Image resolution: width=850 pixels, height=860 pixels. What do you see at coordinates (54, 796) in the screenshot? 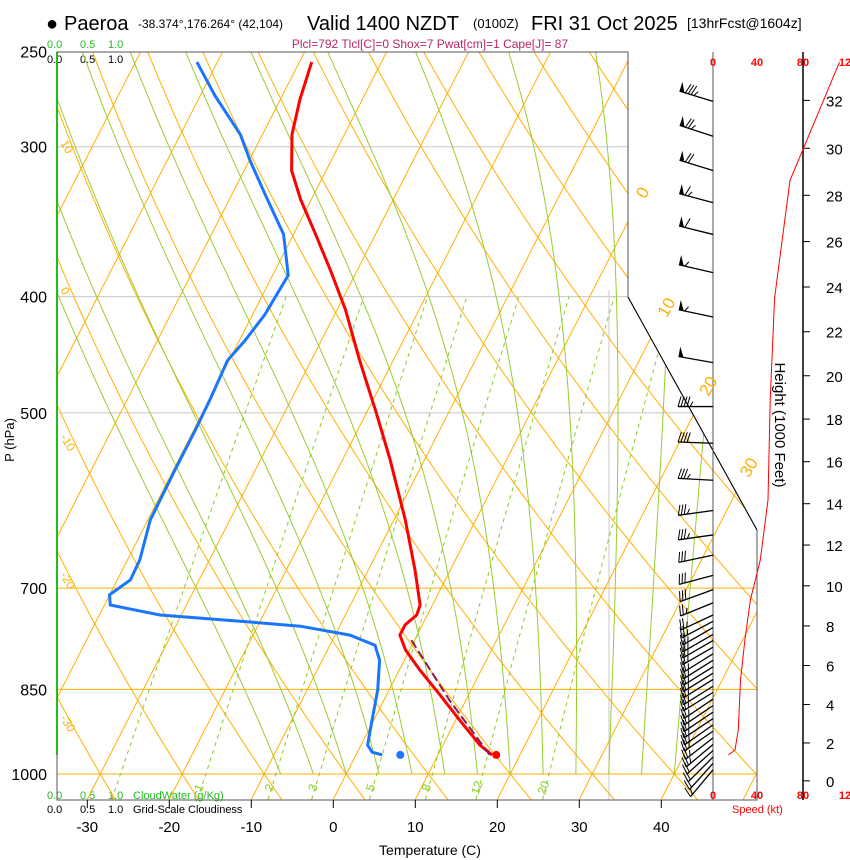
I see `cloudwater-bottom-0: 0.0` at bounding box center [54, 796].